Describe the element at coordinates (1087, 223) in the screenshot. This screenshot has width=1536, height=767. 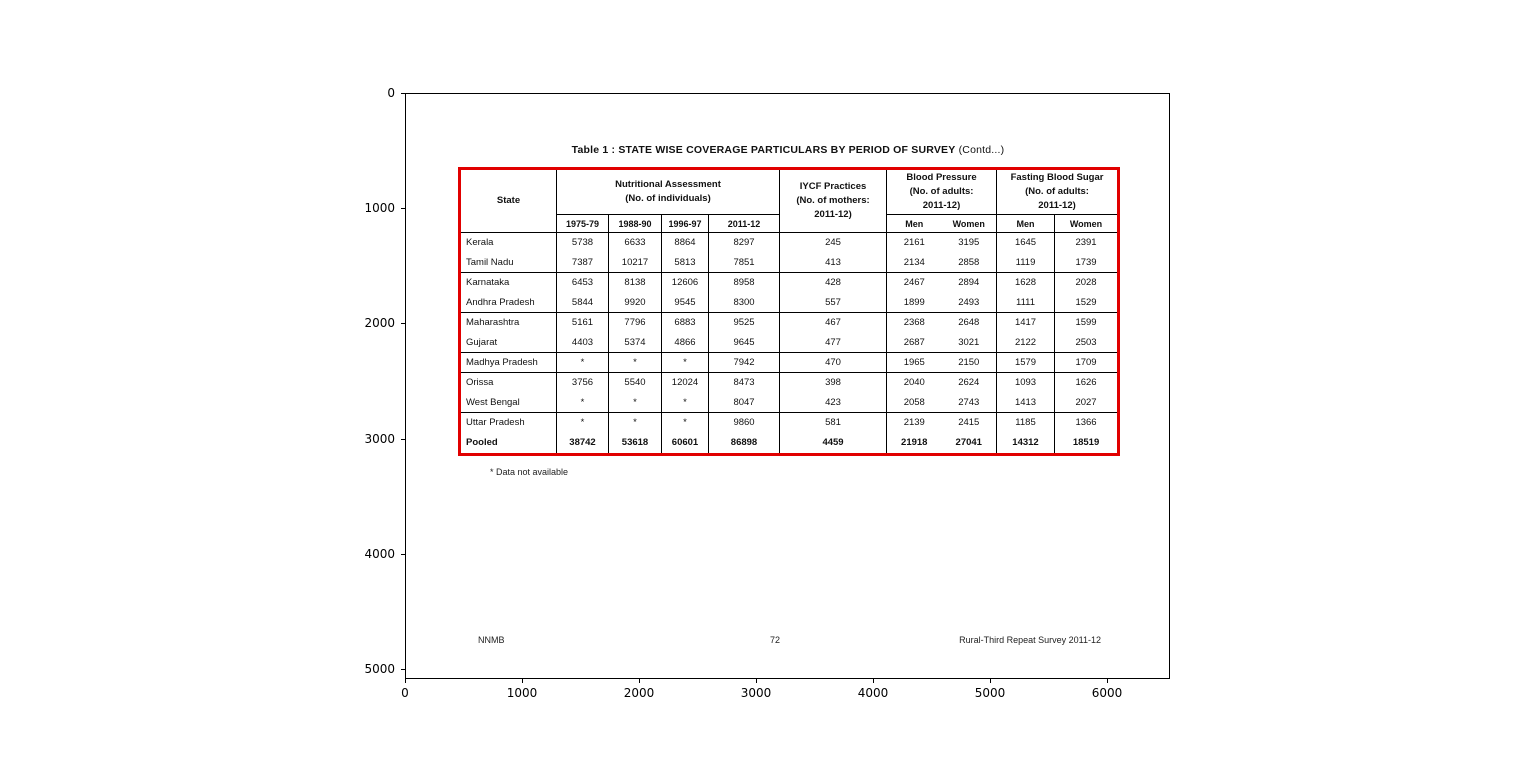
I see `header-fbs-women: Women` at that location.